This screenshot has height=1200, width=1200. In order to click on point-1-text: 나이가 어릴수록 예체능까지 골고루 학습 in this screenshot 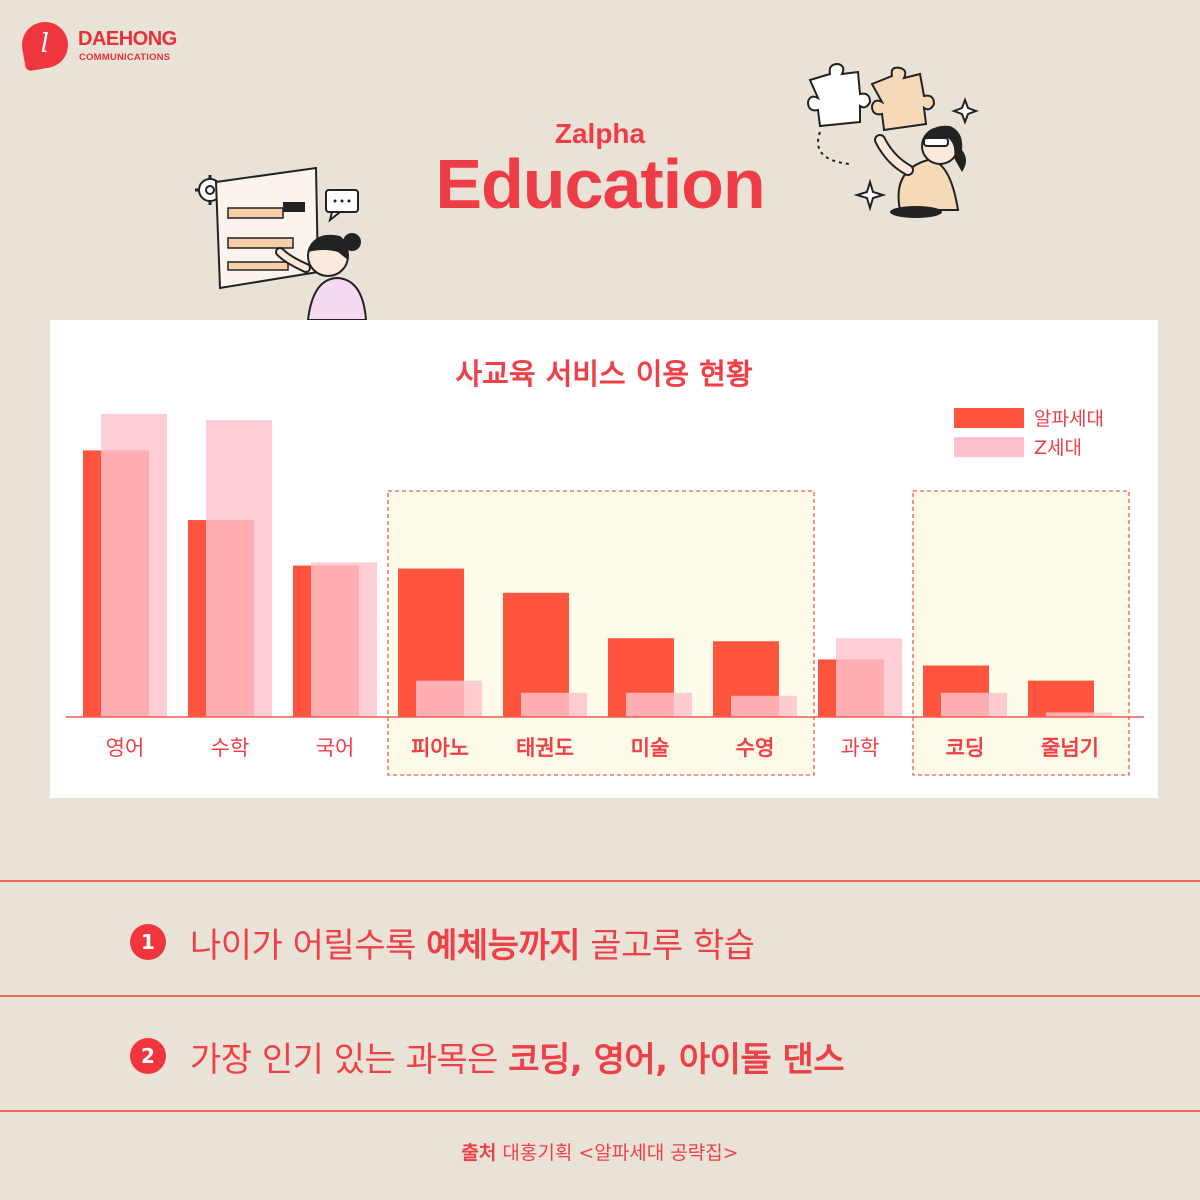, I will do `click(472, 945)`.